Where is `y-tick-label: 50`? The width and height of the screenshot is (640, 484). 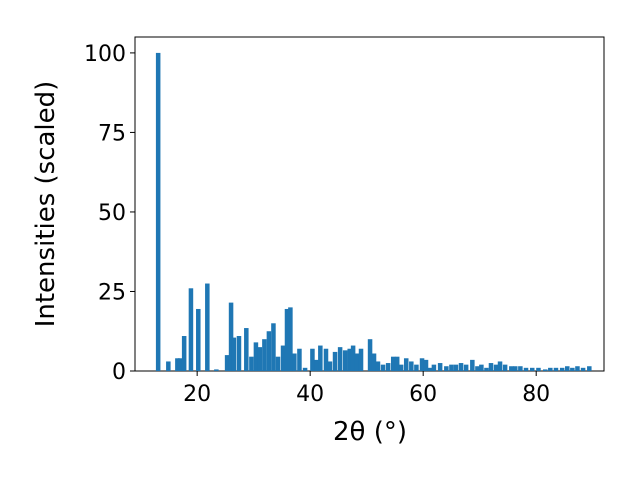
y-tick-label: 50 is located at coordinates (112, 213).